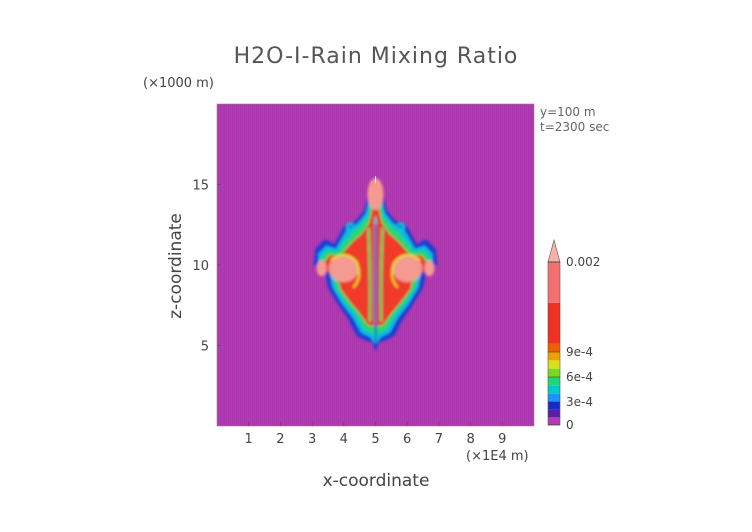  I want to click on y-scale-label: (×1000 m), so click(178, 83).